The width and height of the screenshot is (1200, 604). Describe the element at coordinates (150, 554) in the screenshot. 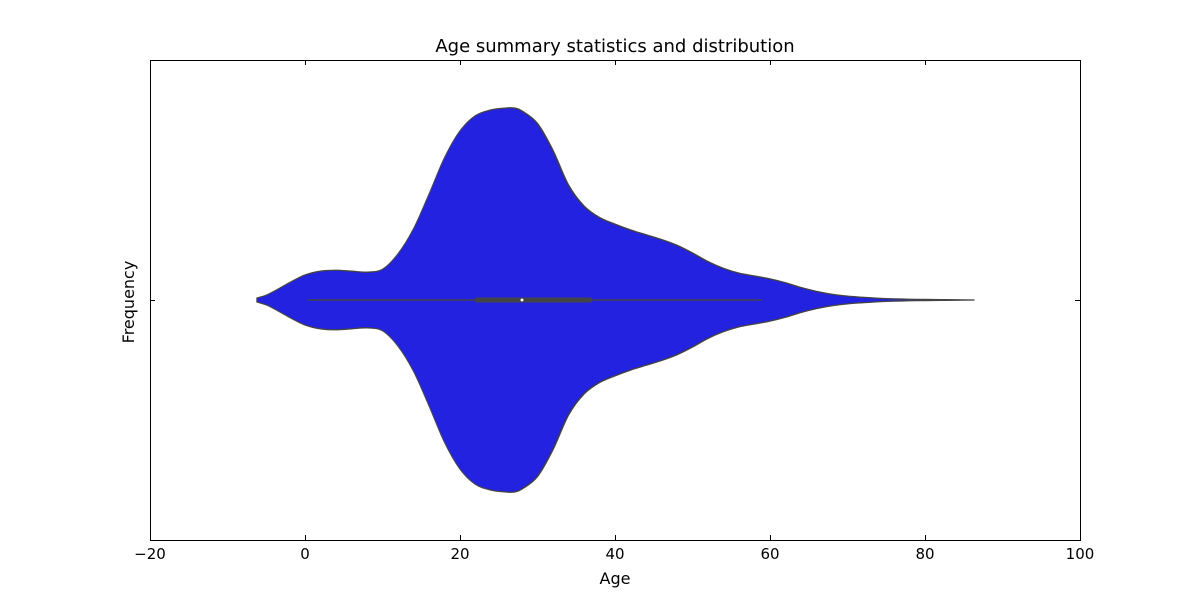

I see `x-tick-label: −20` at that location.